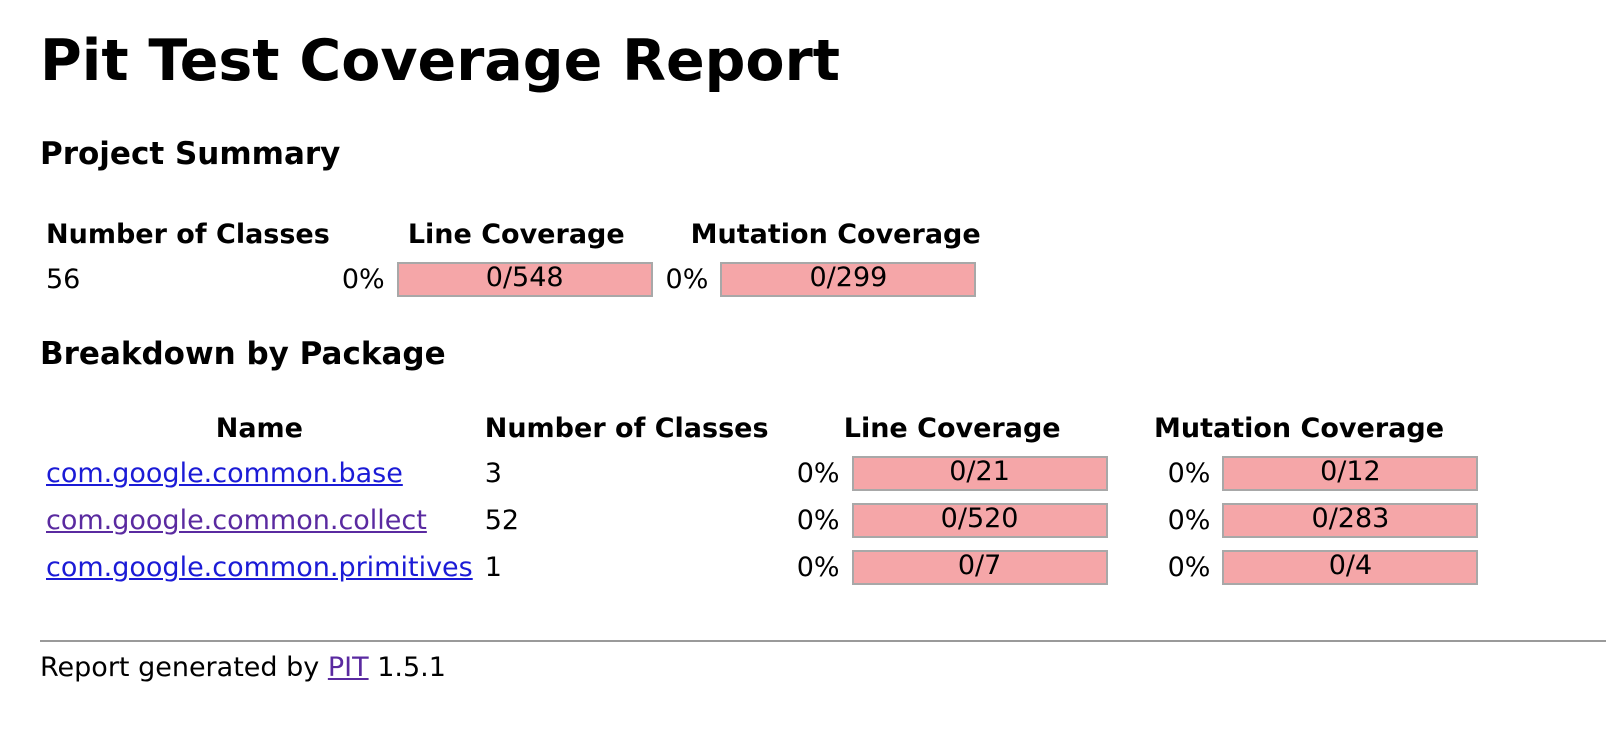  I want to click on line-coverage-bar: 0/21, so click(979, 473).